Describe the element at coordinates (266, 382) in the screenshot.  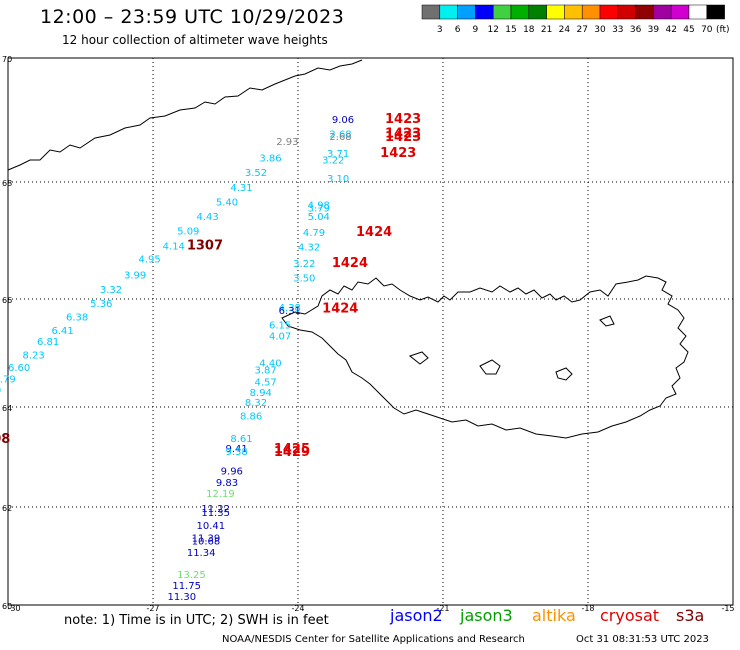
I see `wave-height-label: 4.57` at that location.